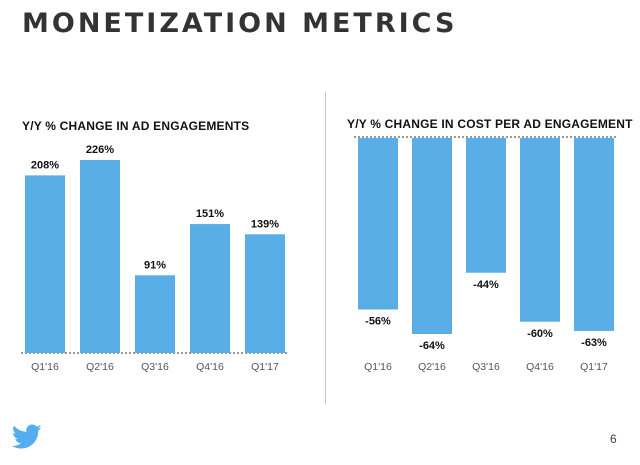 This screenshot has height=465, width=640. I want to click on data-label: 226%, so click(100, 150).